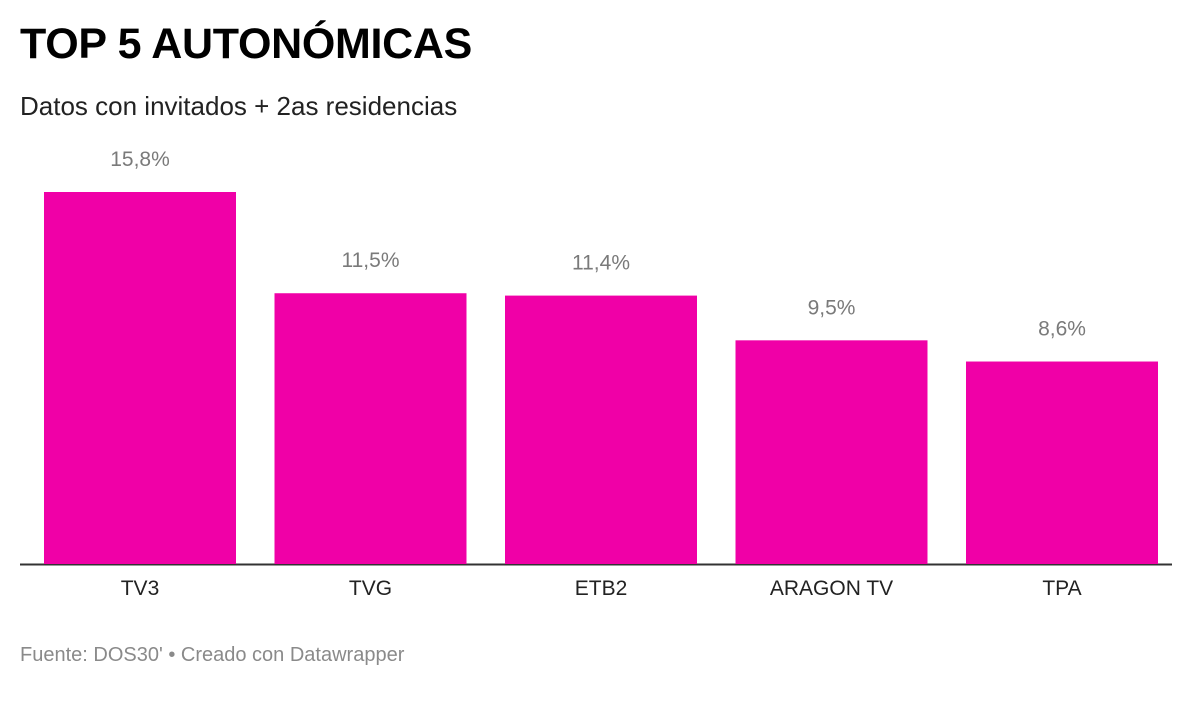 This screenshot has height=704, width=1192. Describe the element at coordinates (140, 588) in the screenshot. I see `category-label: TV3` at that location.